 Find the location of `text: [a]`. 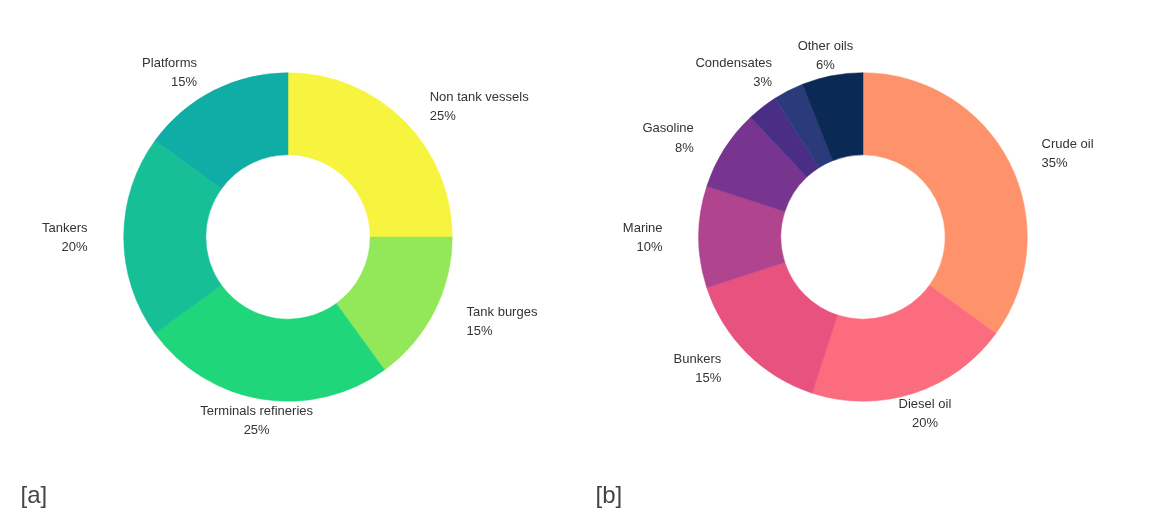

text: [a] is located at coordinates (34, 494).